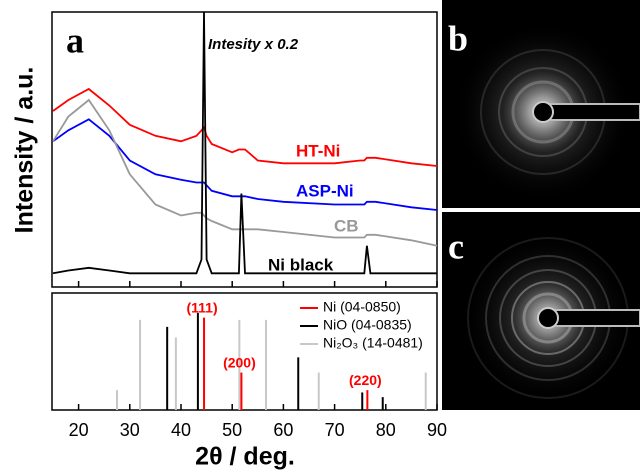 This screenshot has width=640, height=473. I want to click on x-axis-label: 2θ / deg., so click(245, 457).